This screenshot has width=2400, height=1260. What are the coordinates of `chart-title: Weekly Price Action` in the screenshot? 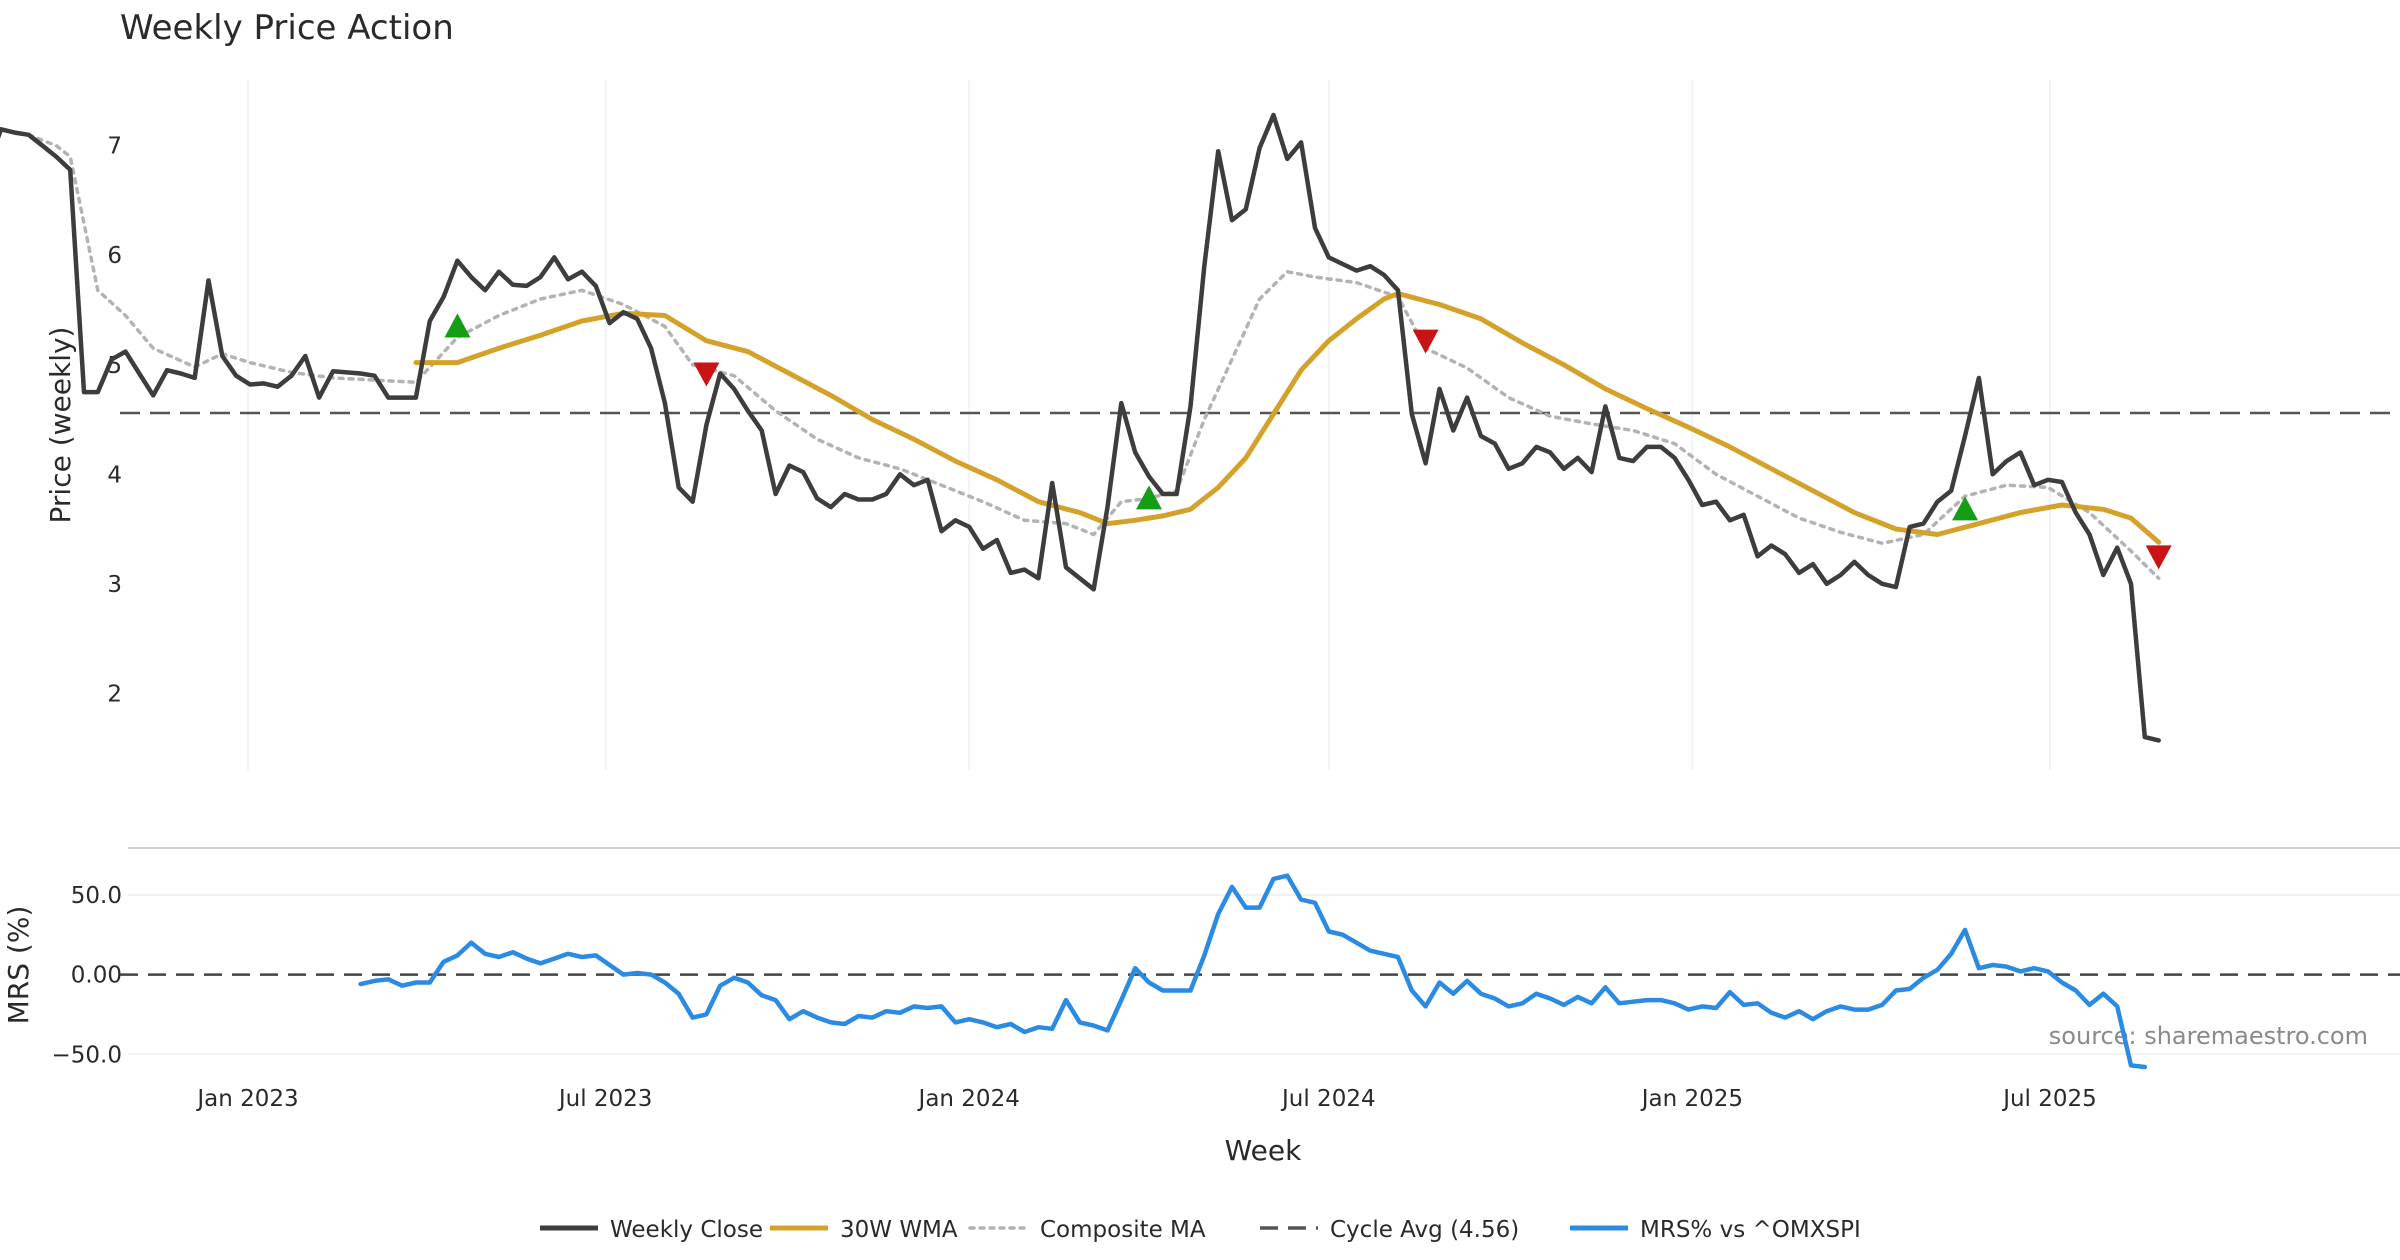 It's located at (287, 28).